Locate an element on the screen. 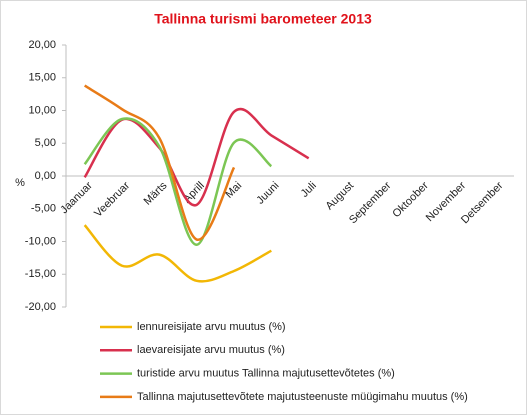  legend-label: lennureisijate arvu muutus (%) is located at coordinates (211, 327).